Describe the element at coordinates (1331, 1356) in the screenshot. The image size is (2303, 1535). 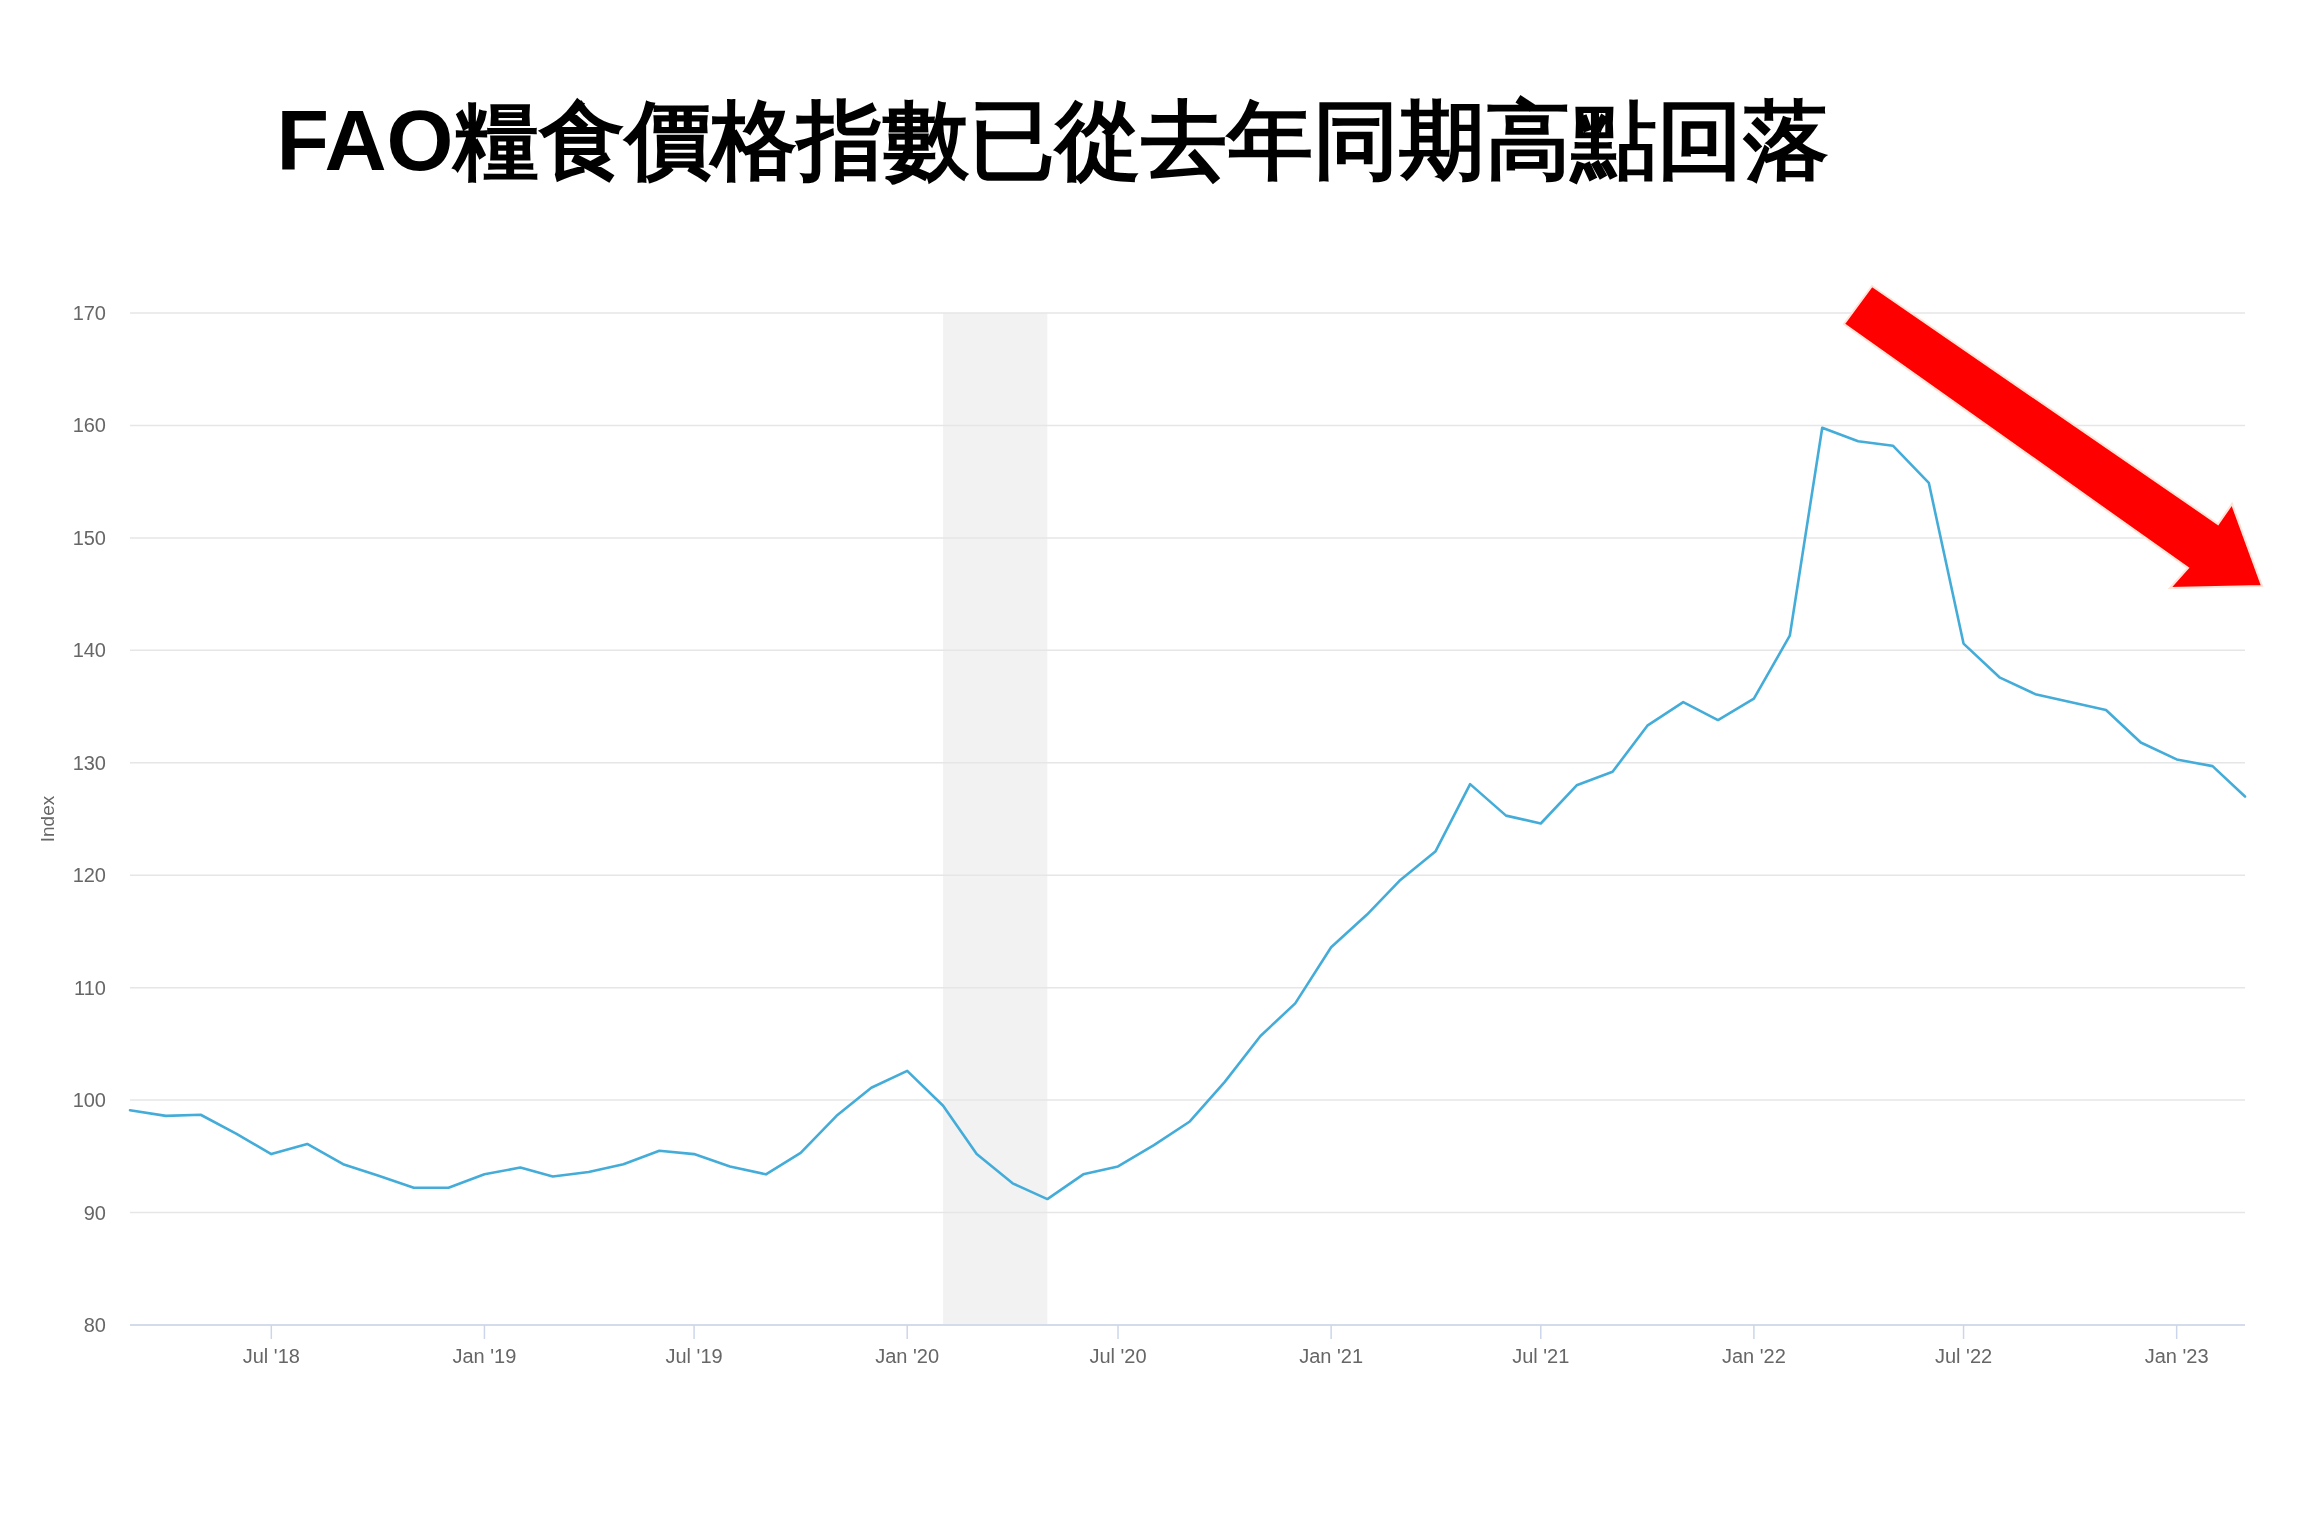
I see `x-tick-label: Jan '21` at that location.